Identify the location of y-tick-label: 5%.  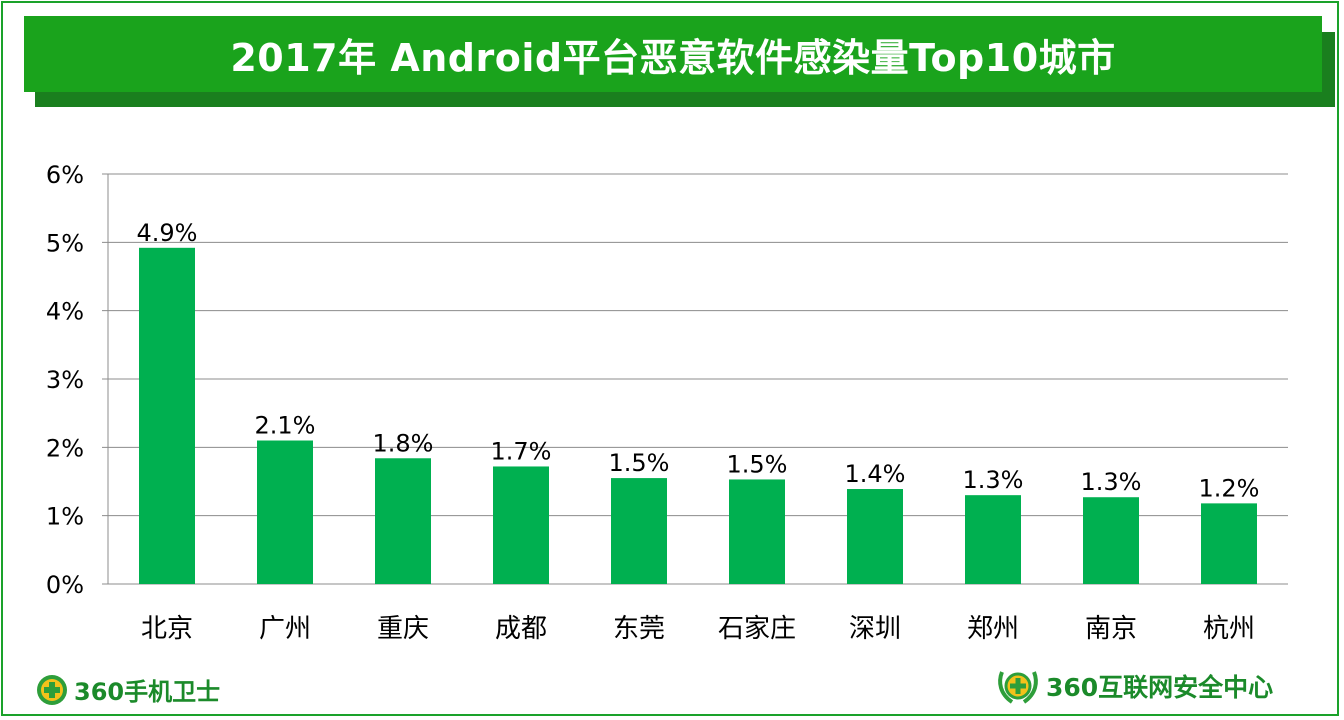
(65, 243).